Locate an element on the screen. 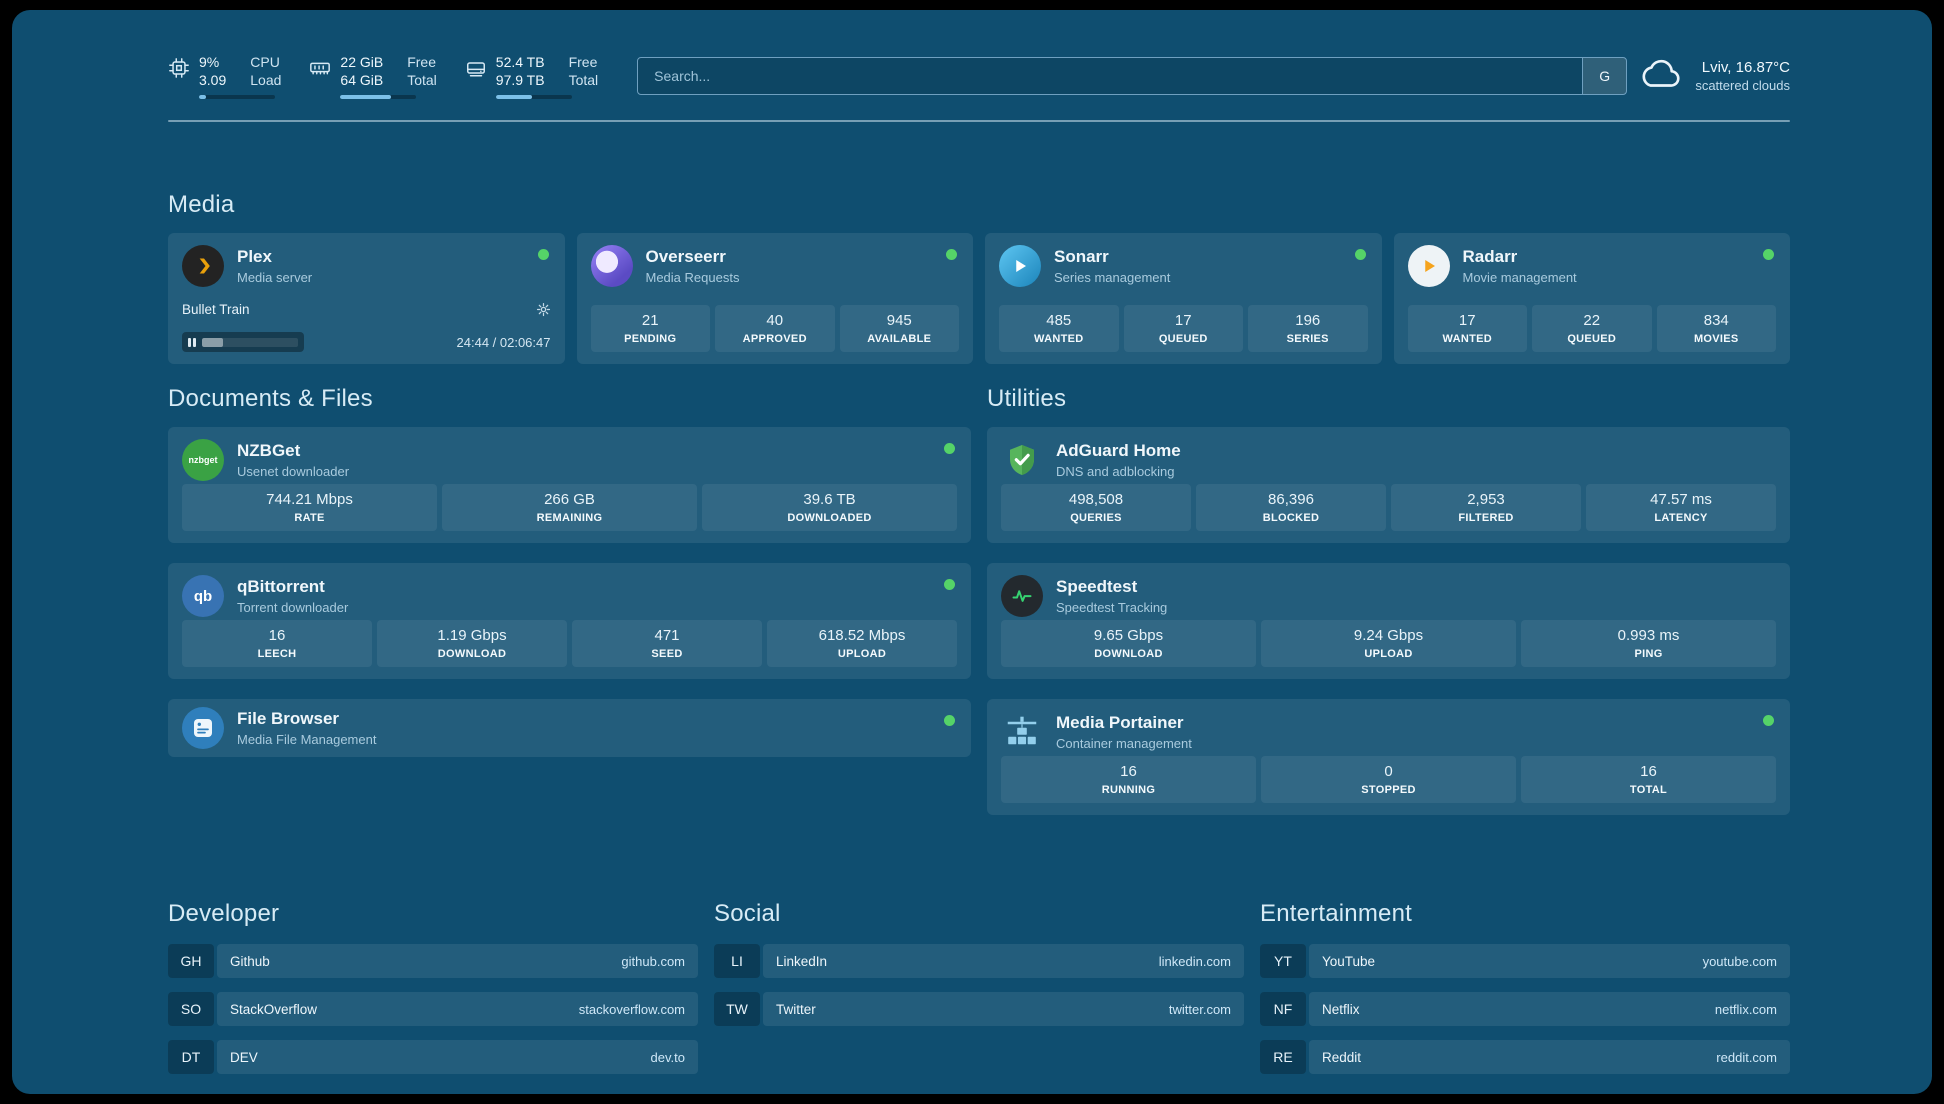 The height and width of the screenshot is (1104, 1944). stat-tile: 9.24 Gbps UPLOAD is located at coordinates (1388, 643).